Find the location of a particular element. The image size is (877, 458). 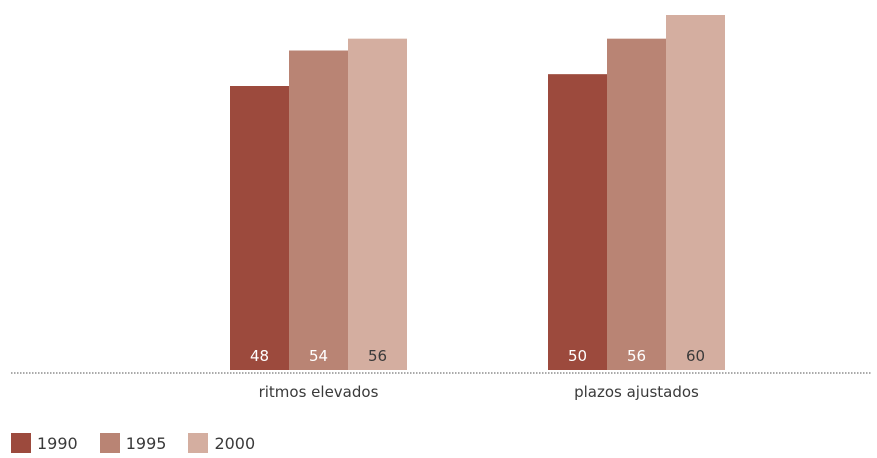

legend-item-1995: 1995 is located at coordinates (133, 443).